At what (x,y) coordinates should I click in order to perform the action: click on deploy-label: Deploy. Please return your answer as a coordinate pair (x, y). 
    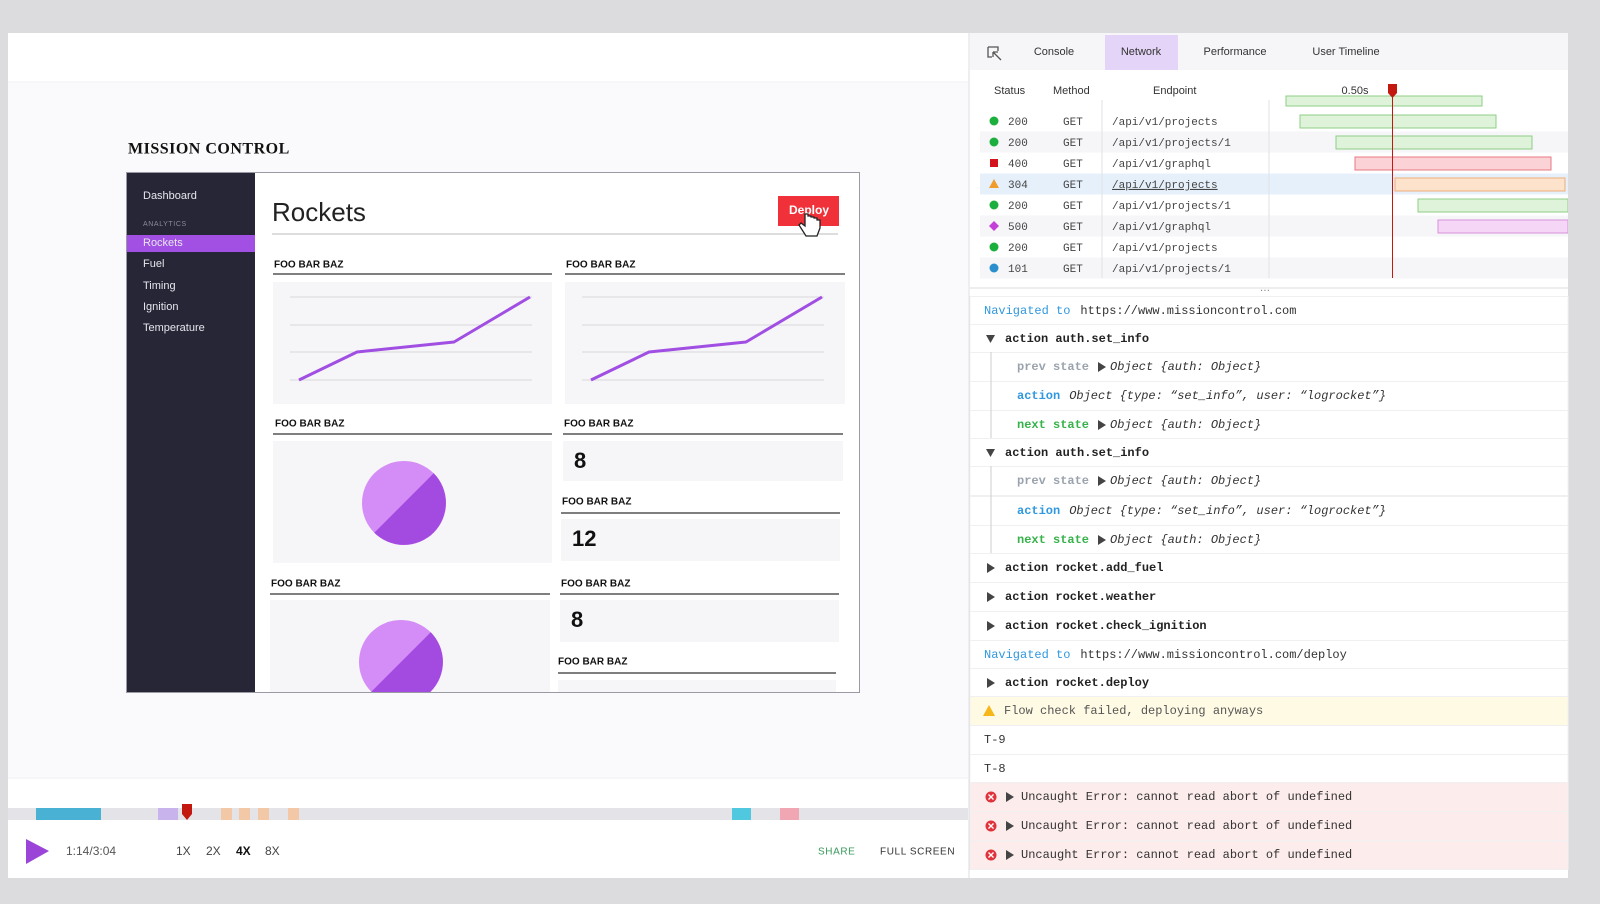
    Looking at the image, I should click on (809, 210).